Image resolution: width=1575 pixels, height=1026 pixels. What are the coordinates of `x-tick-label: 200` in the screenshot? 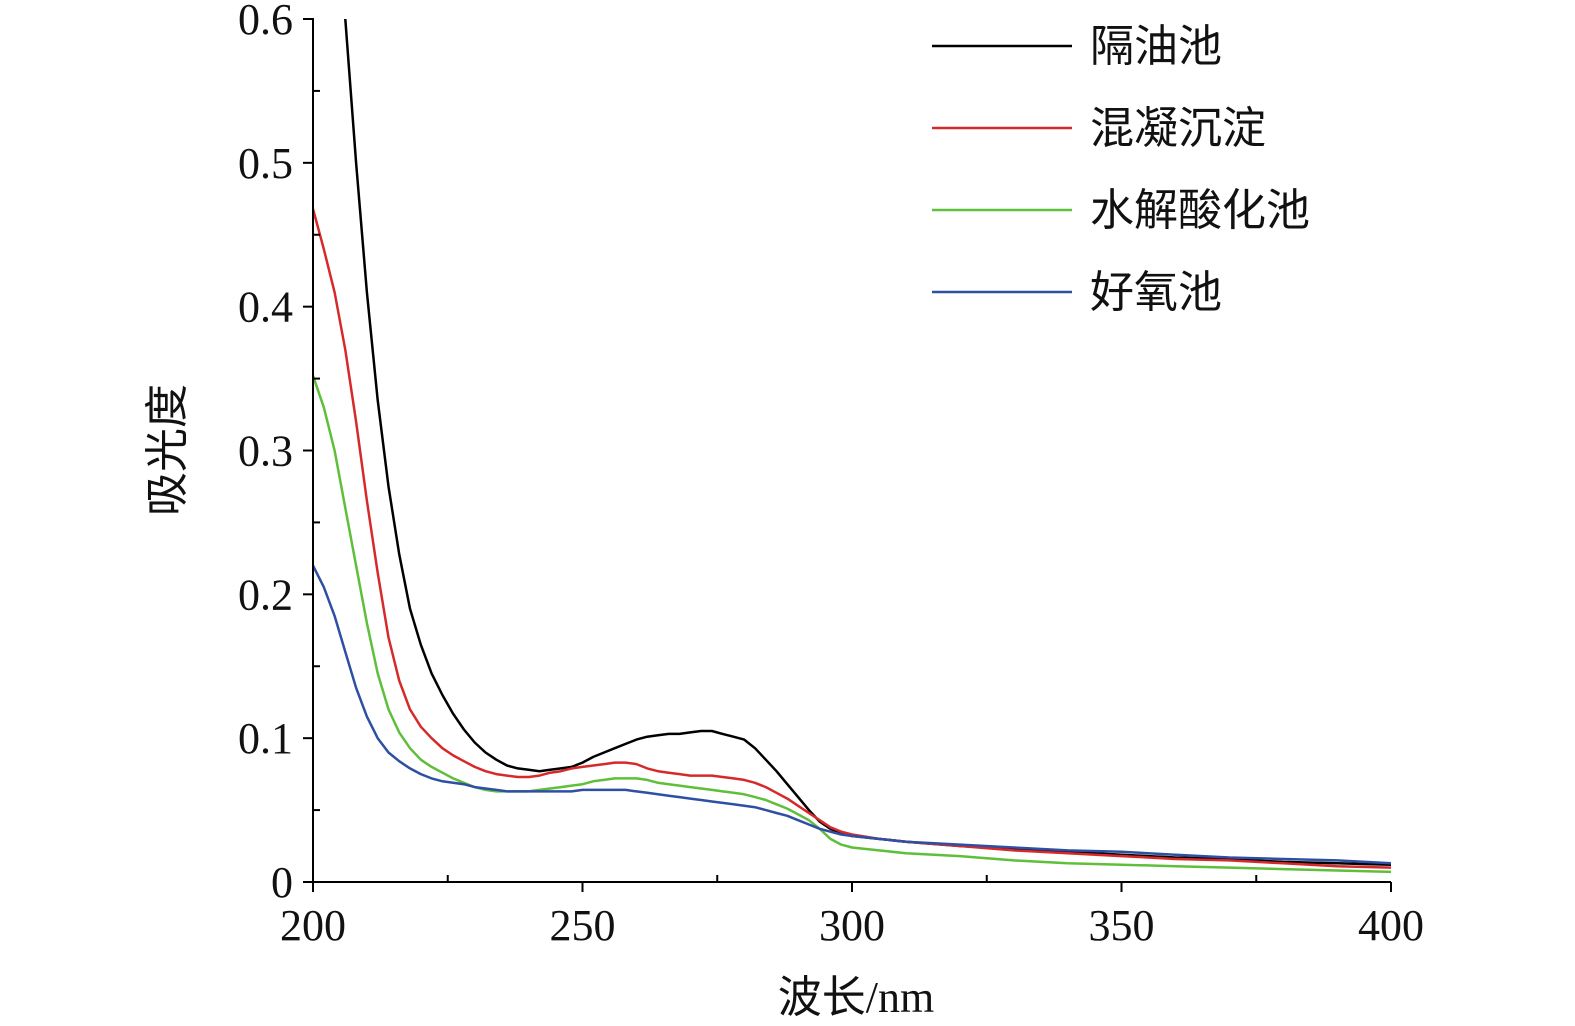 It's located at (313, 925).